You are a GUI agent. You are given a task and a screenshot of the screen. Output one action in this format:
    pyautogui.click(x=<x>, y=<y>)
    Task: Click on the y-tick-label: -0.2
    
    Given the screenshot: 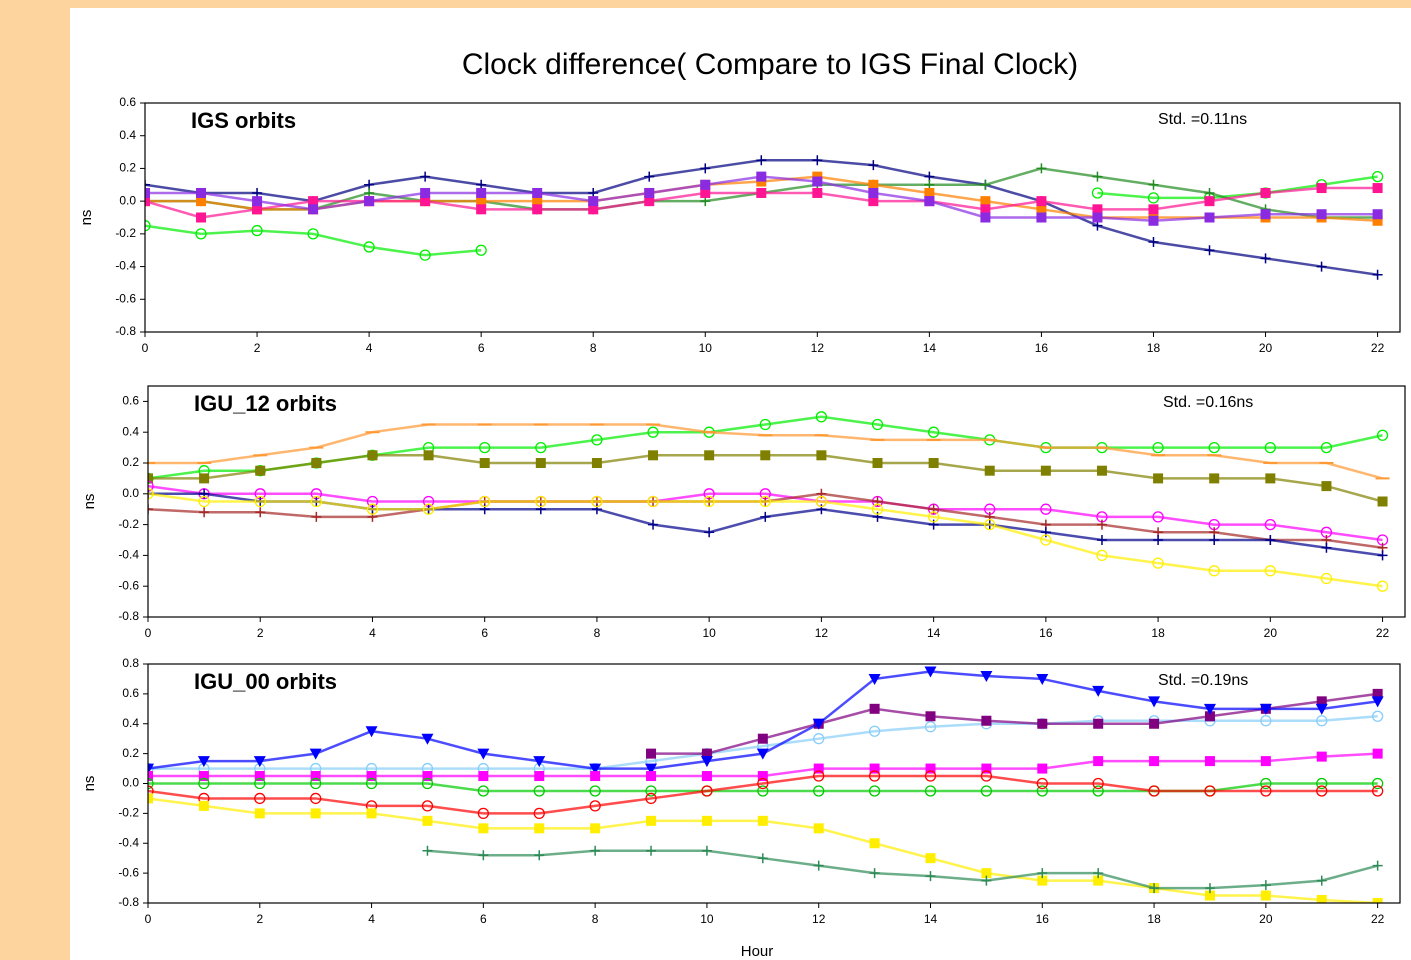 What is the action you would take?
    pyautogui.click(x=128, y=813)
    